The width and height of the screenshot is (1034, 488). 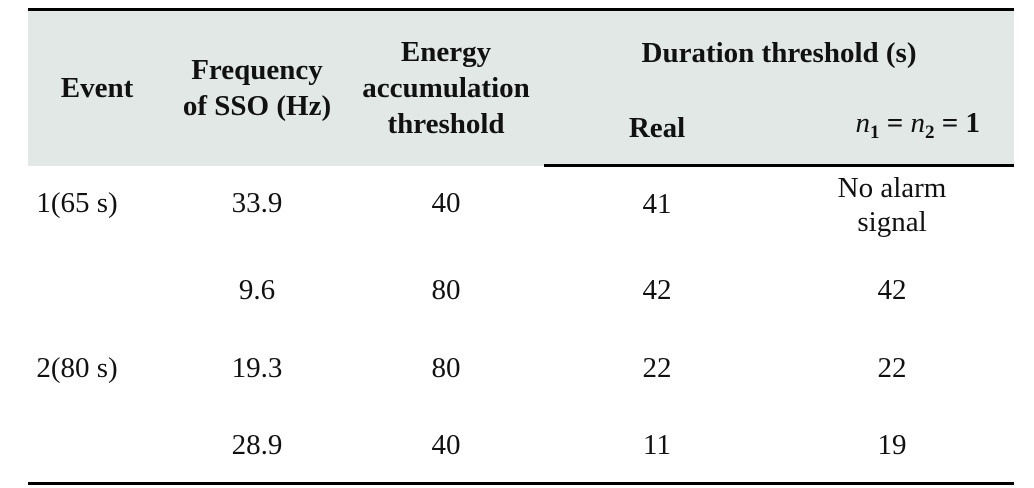 What do you see at coordinates (657, 204) in the screenshot?
I see `cell-real: 41` at bounding box center [657, 204].